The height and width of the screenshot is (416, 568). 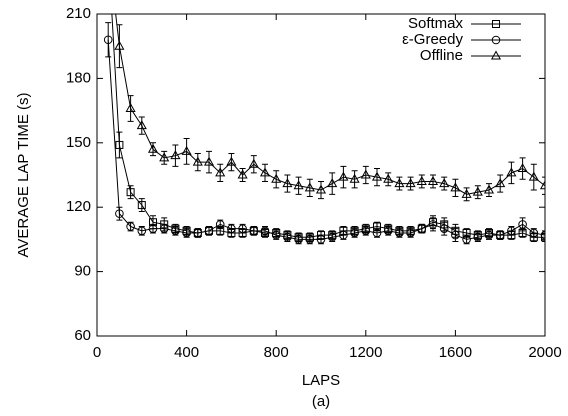 What do you see at coordinates (321, 380) in the screenshot?
I see `x-axis-label: LAPS` at bounding box center [321, 380].